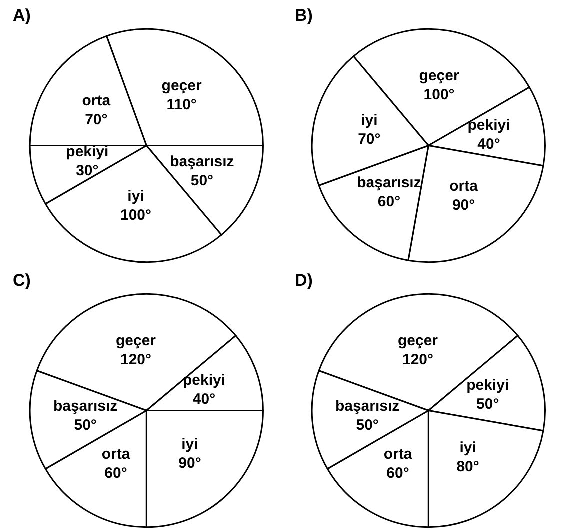 This screenshot has width=565, height=530. Describe the element at coordinates (87, 171) in the screenshot. I see `data-label: 30°` at that location.